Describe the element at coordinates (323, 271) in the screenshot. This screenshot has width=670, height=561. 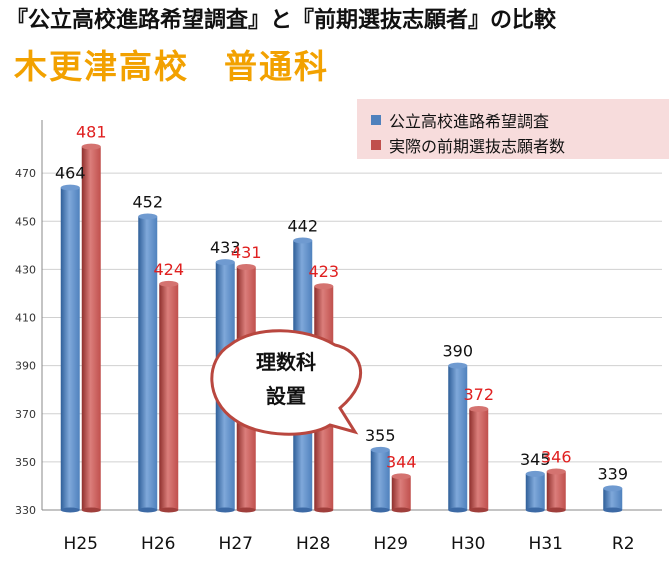
I see `data-label-series2: 423` at that location.